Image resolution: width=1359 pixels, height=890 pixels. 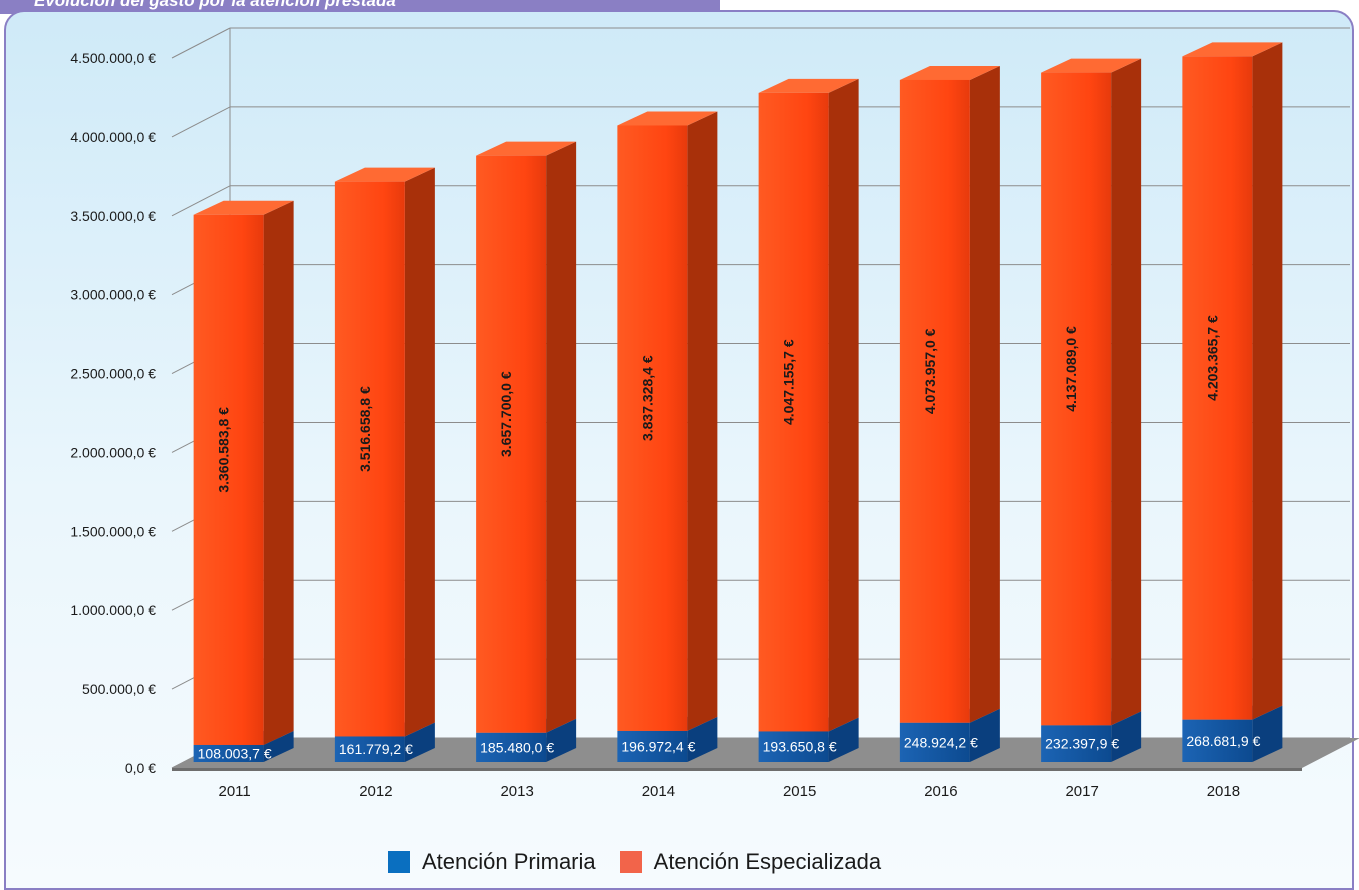 I want to click on bar-primaria-2014-front, so click(x=652, y=746).